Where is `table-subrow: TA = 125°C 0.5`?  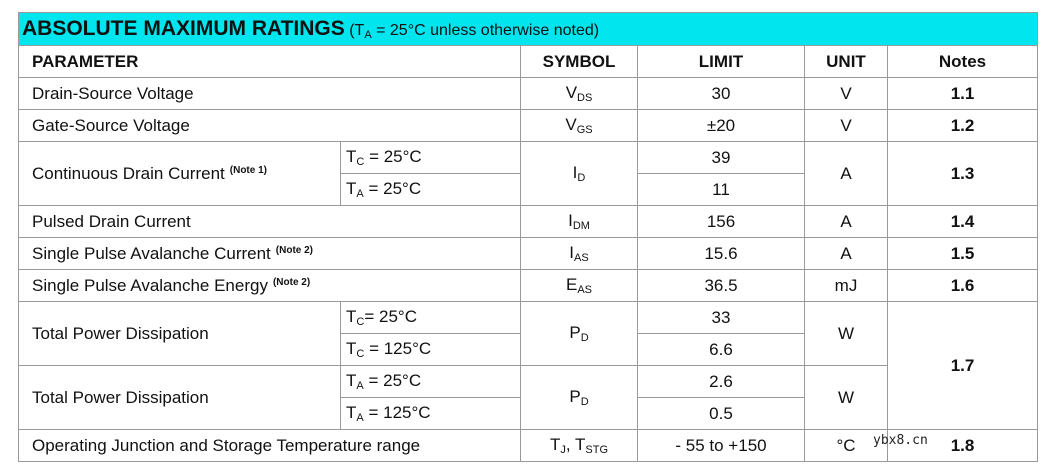 table-subrow: TA = 125°C 0.5 is located at coordinates (528, 413).